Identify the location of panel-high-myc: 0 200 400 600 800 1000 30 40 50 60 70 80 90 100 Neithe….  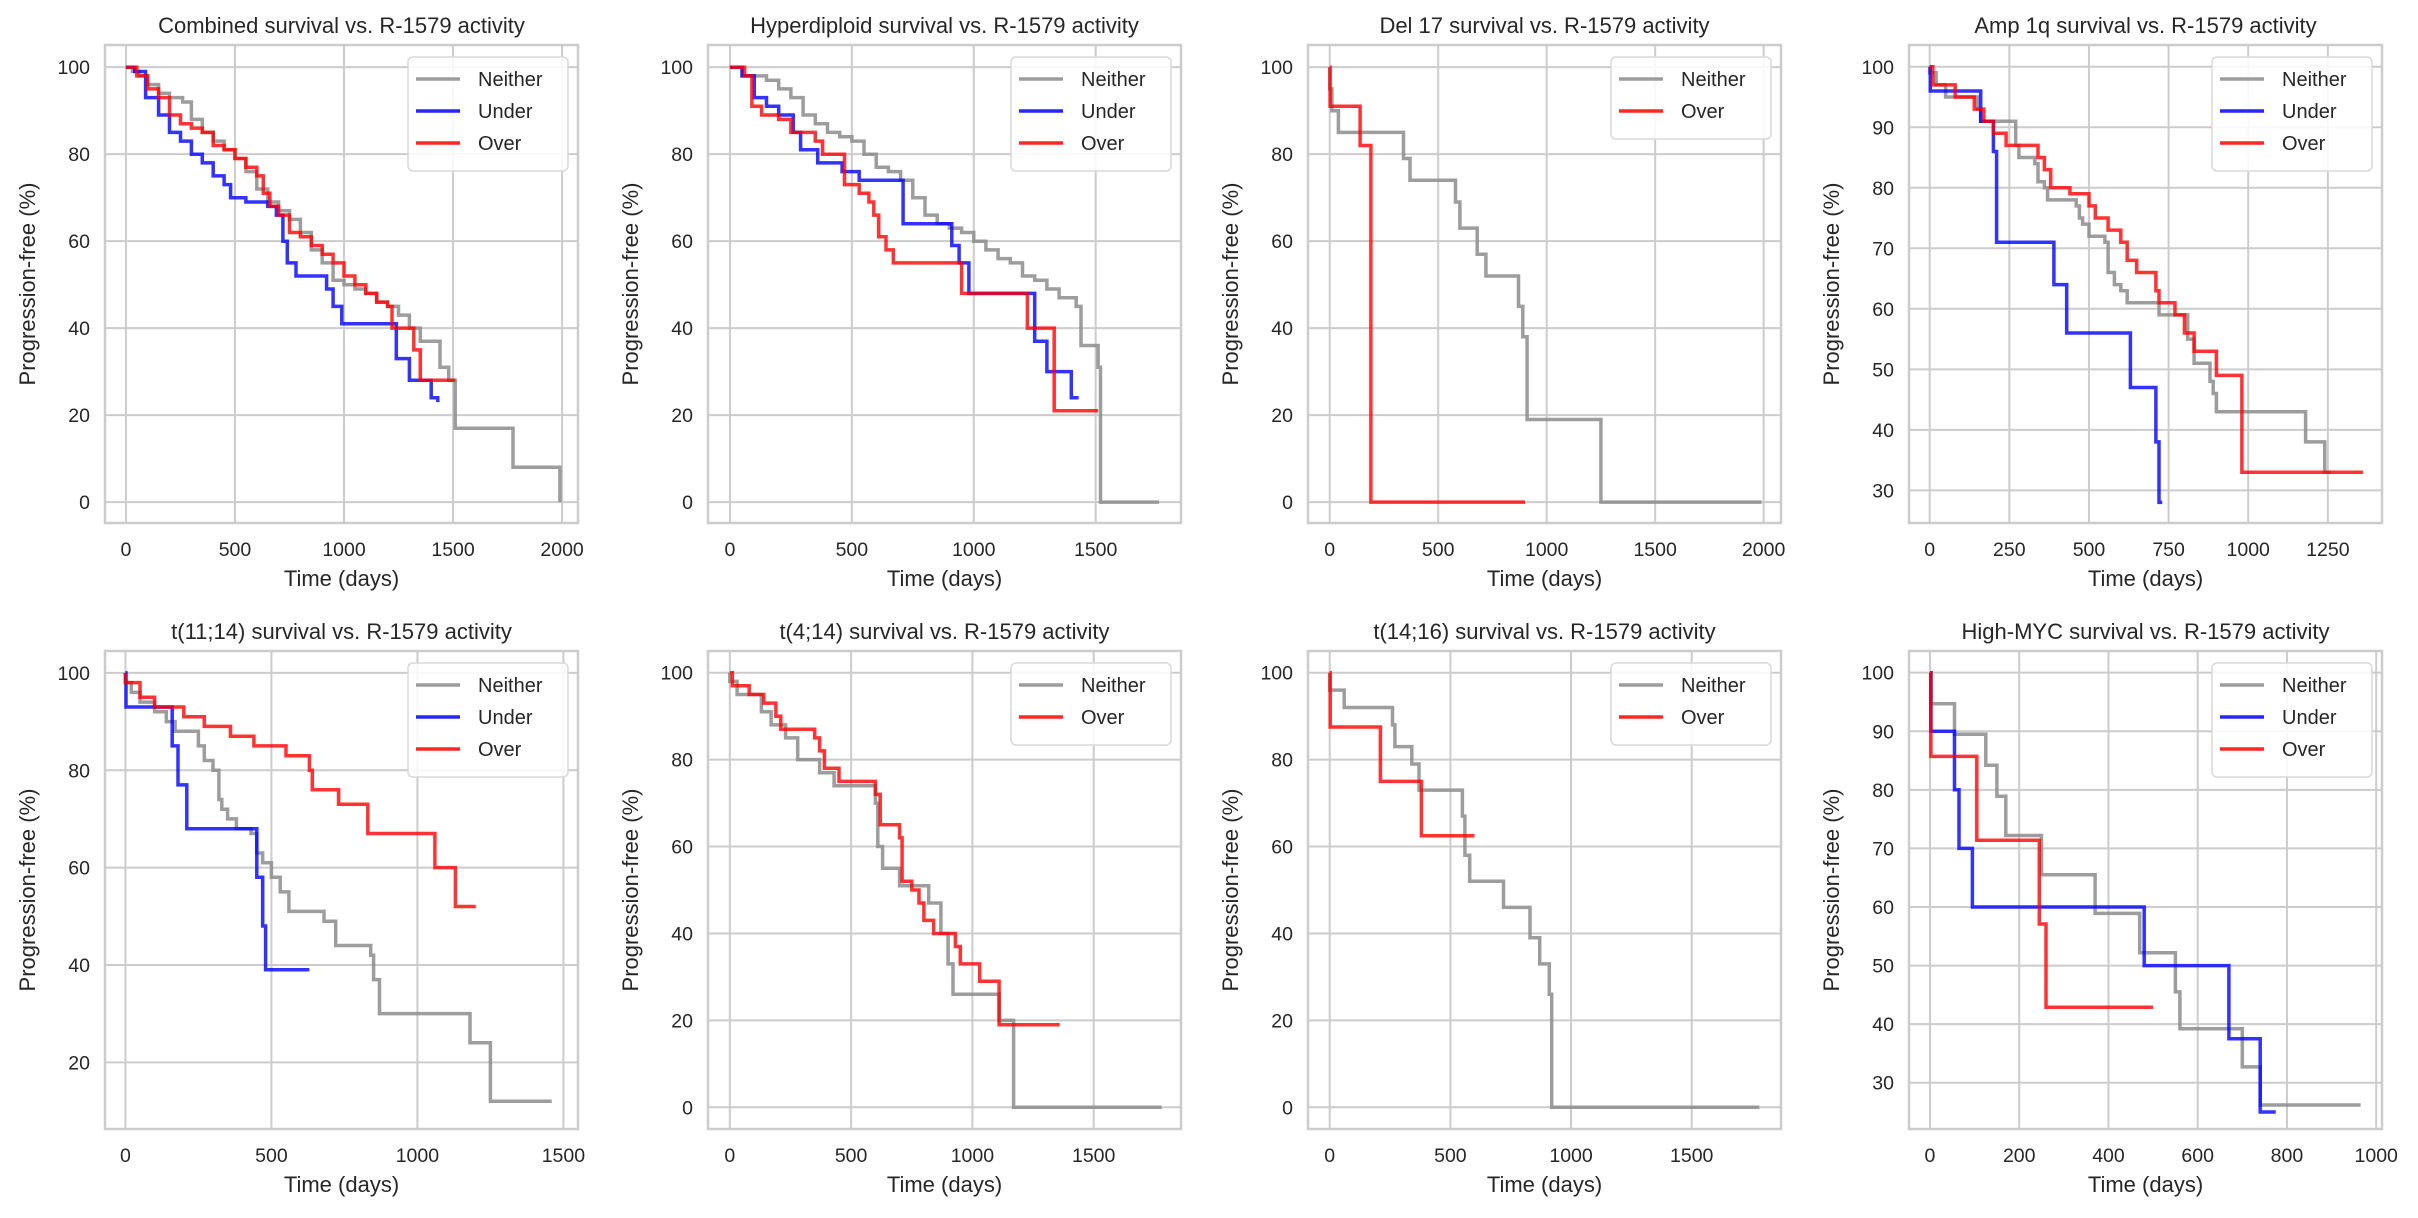
(2108, 908).